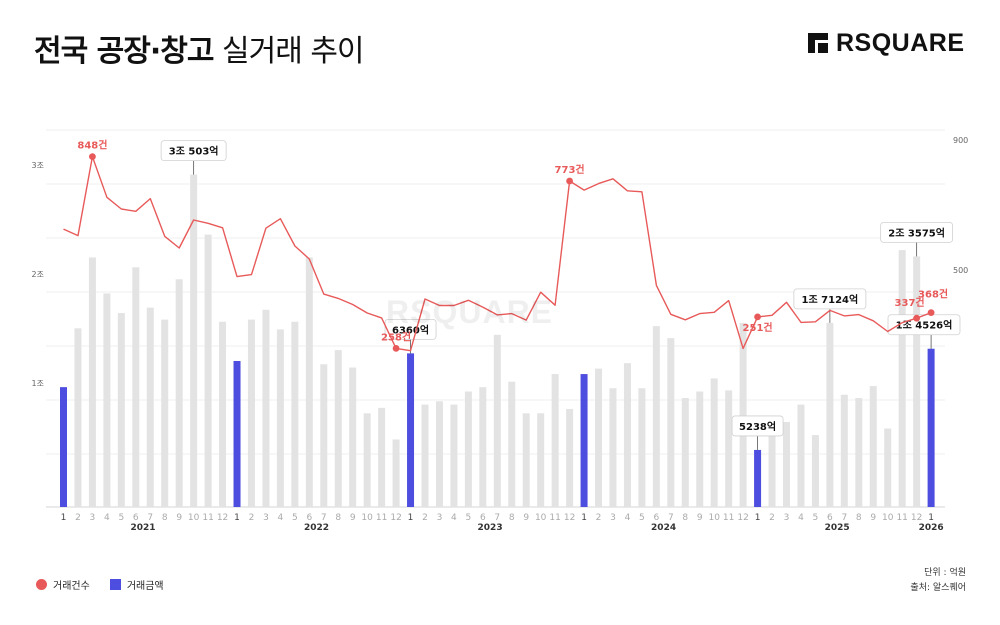  What do you see at coordinates (490, 528) in the screenshot?
I see `x-year-label: 2023` at bounding box center [490, 528].